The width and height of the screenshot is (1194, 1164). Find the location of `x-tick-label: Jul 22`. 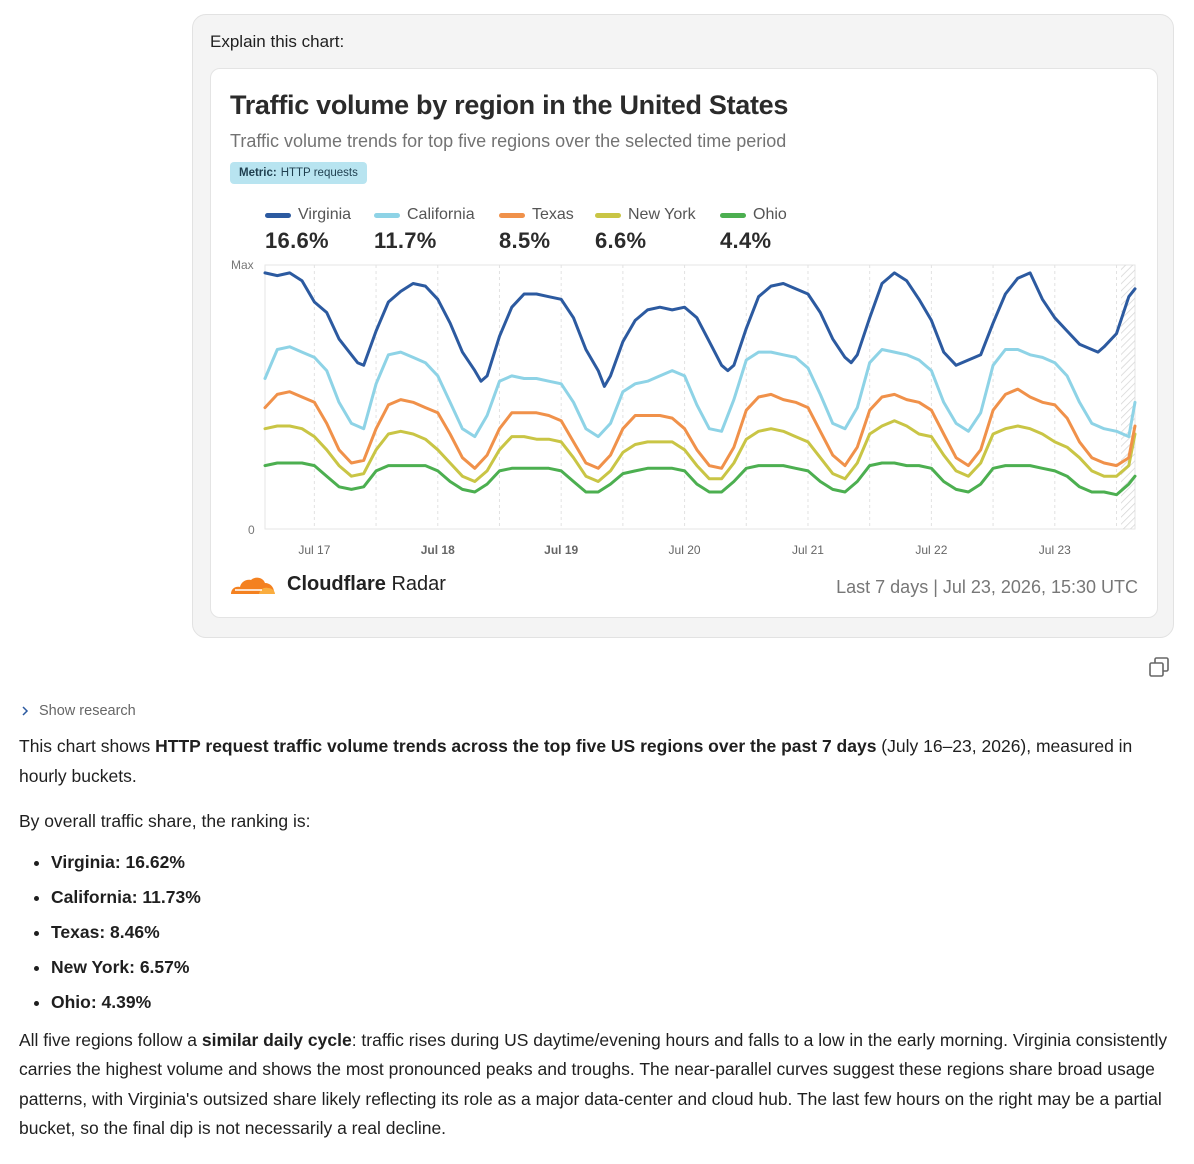

x-tick-label: Jul 22 is located at coordinates (931, 550).